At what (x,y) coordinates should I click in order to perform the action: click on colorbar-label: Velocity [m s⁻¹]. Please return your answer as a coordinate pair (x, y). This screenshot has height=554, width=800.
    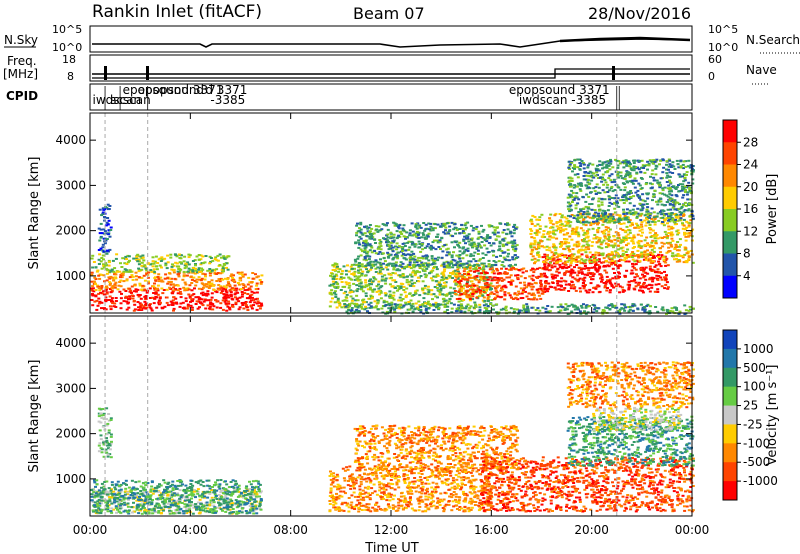
    Looking at the image, I should click on (772, 415).